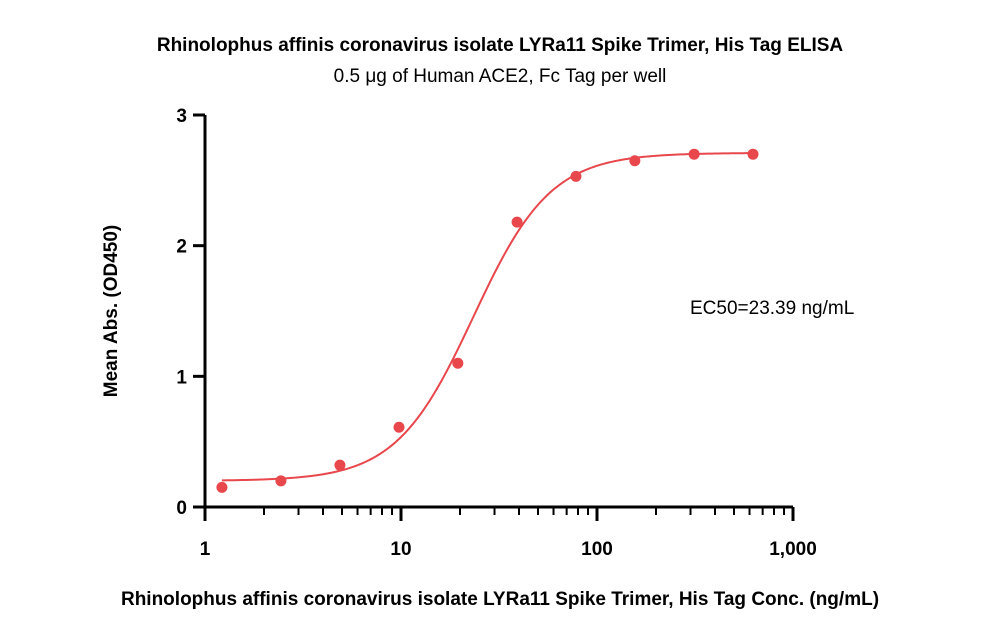 The height and width of the screenshot is (640, 1000). Describe the element at coordinates (772, 308) in the screenshot. I see `ec50-annotation: EC50=23.39 ng/mL` at that location.